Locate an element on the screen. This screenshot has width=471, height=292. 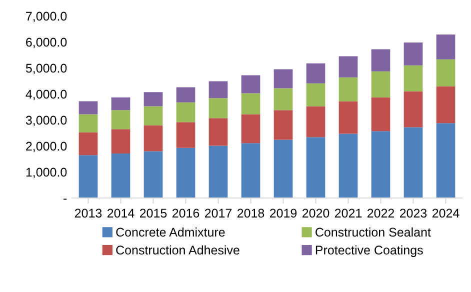
x-tick-label: 2024 is located at coordinates (446, 213).